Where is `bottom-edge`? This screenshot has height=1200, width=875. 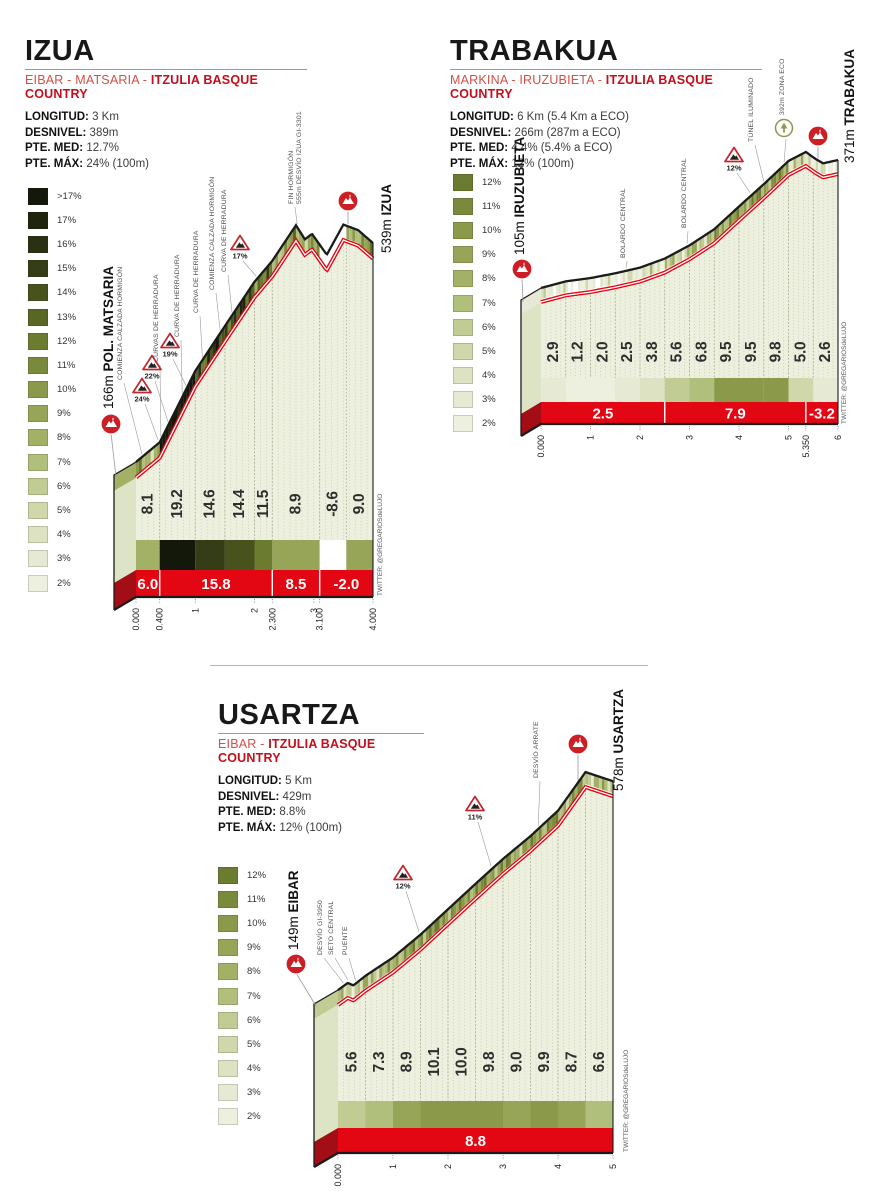 bottom-edge is located at coordinates (243, 603).